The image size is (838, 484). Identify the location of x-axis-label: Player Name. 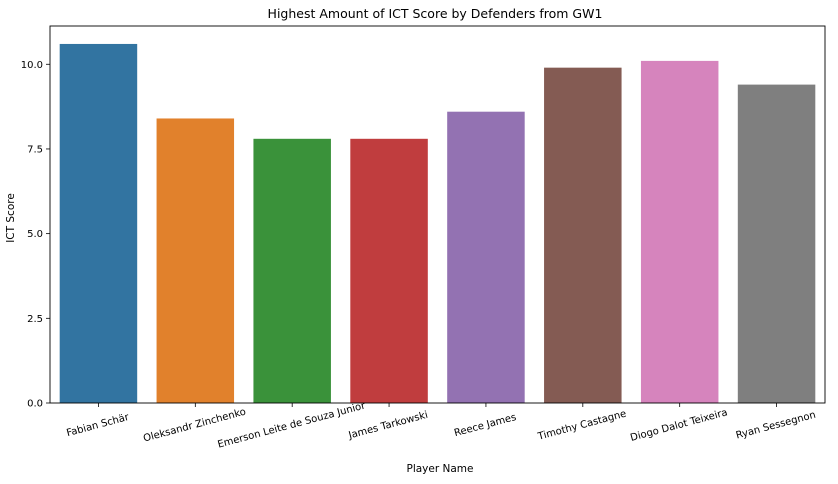
(440, 469).